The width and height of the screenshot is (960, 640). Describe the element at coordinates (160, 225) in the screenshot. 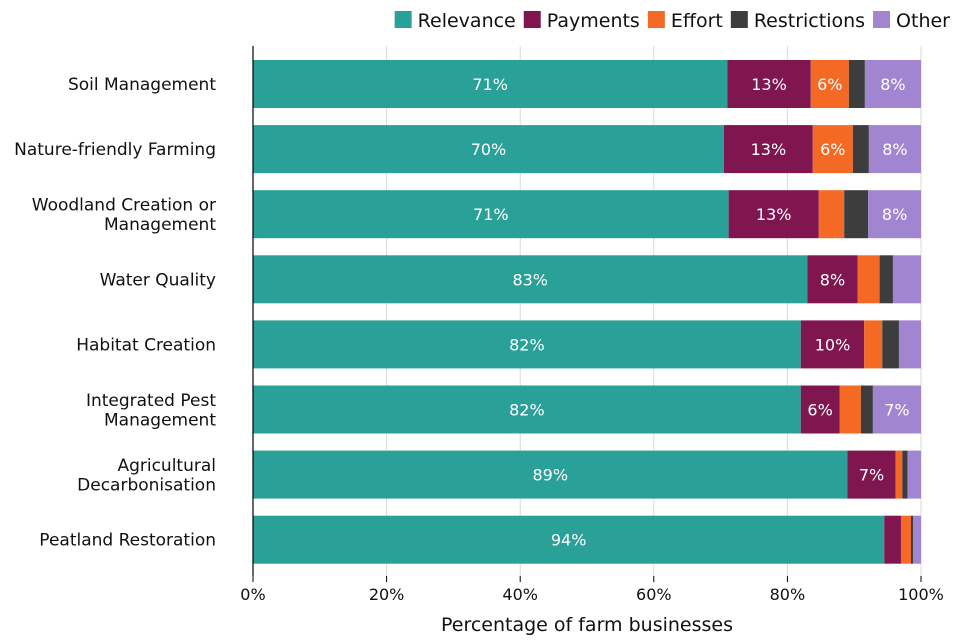

I see `category-label-2-1: Management` at that location.